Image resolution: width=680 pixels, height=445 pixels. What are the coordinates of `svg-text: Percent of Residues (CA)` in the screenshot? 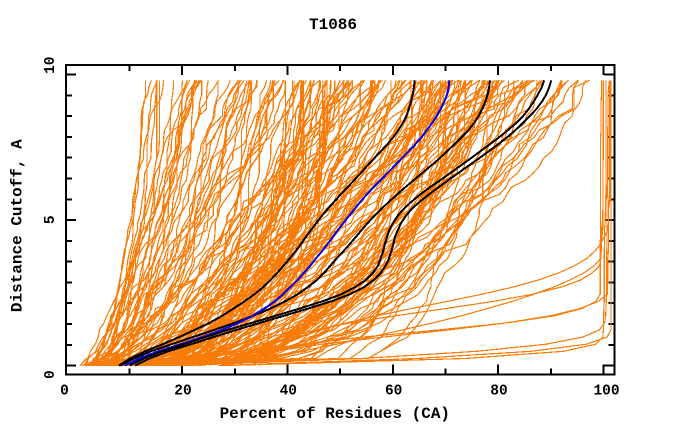 It's located at (335, 414).